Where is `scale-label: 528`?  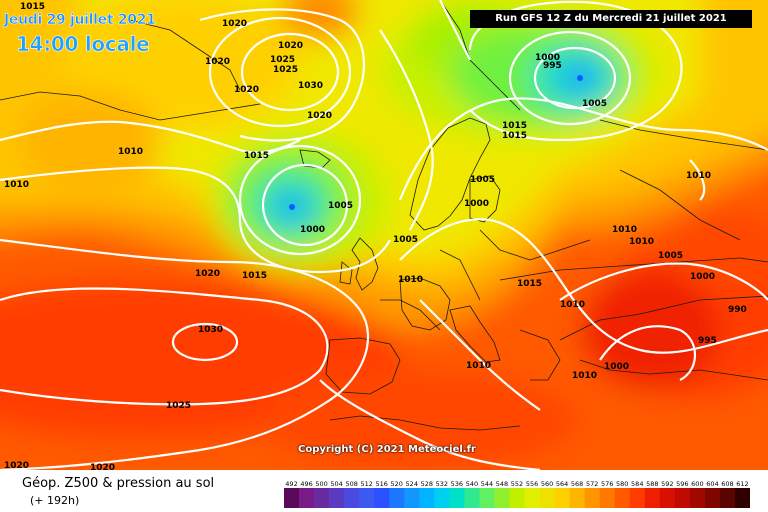 scale-label: 528 is located at coordinates (427, 484).